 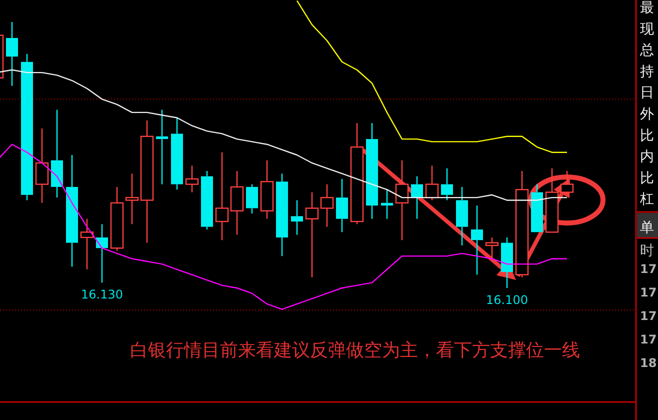 What do you see at coordinates (647, 29) in the screenshot?
I see `text: 现` at bounding box center [647, 29].